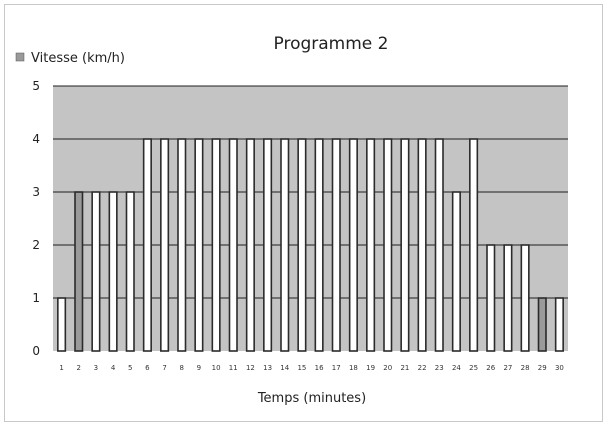  I want to click on chart-title: Programme 2, so click(331, 44).